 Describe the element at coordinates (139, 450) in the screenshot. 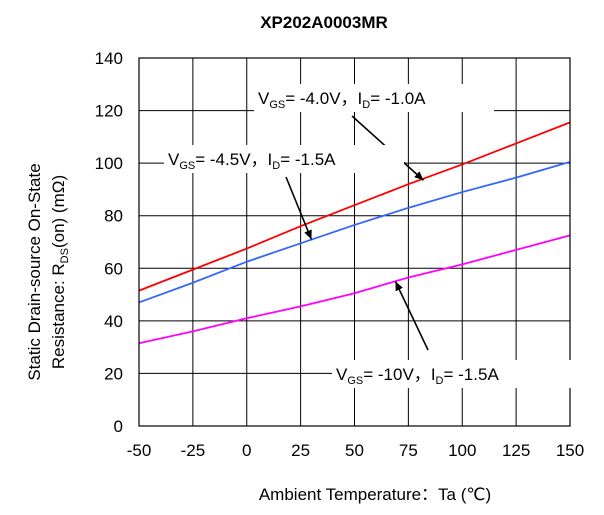

I see `x-tick-label: -50` at that location.